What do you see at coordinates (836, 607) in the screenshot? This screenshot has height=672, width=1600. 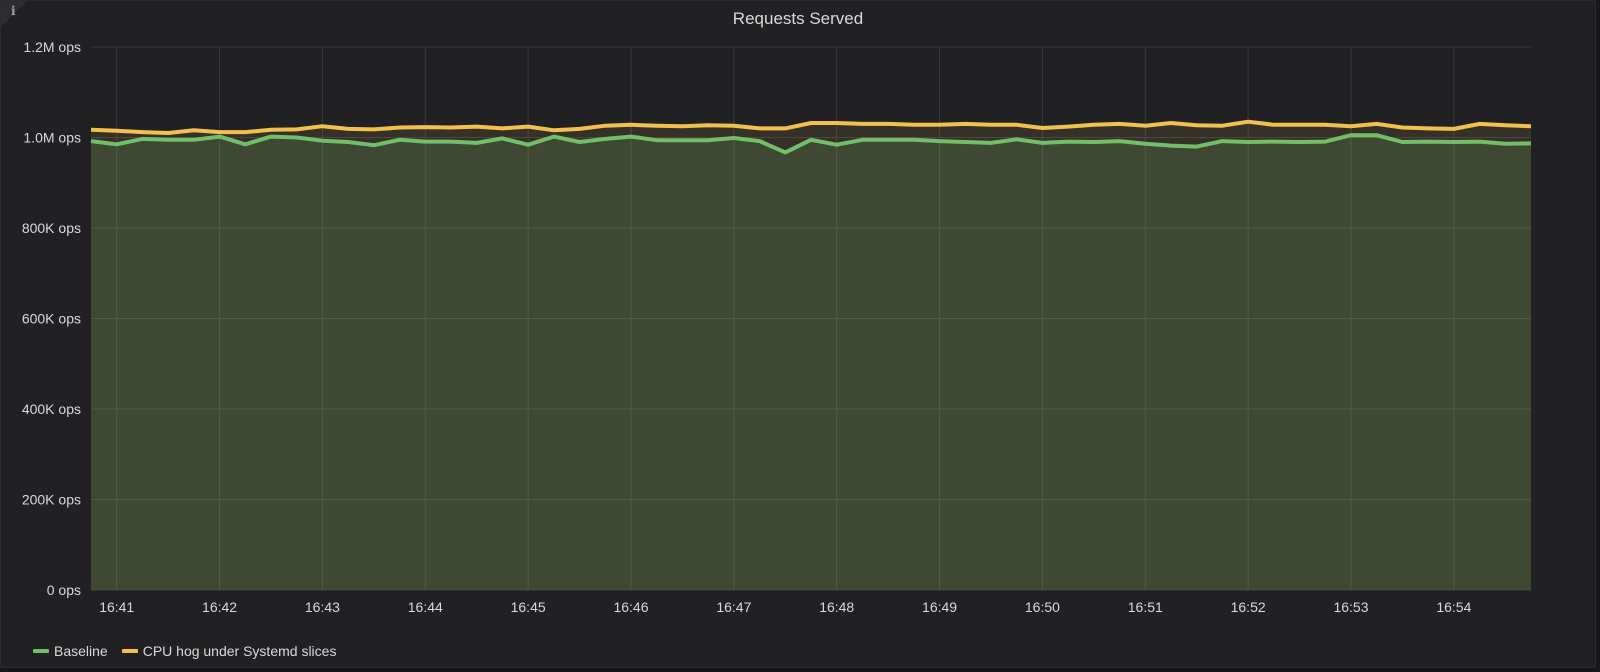 I see `x-tick-label: 16:48` at bounding box center [836, 607].